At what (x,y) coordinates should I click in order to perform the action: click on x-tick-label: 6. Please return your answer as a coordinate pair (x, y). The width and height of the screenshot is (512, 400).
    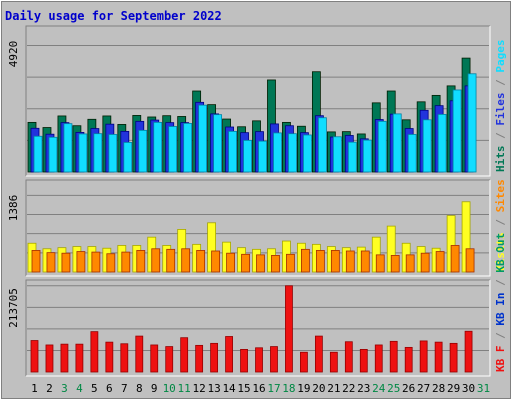
    Looking at the image, I should click on (109, 388).